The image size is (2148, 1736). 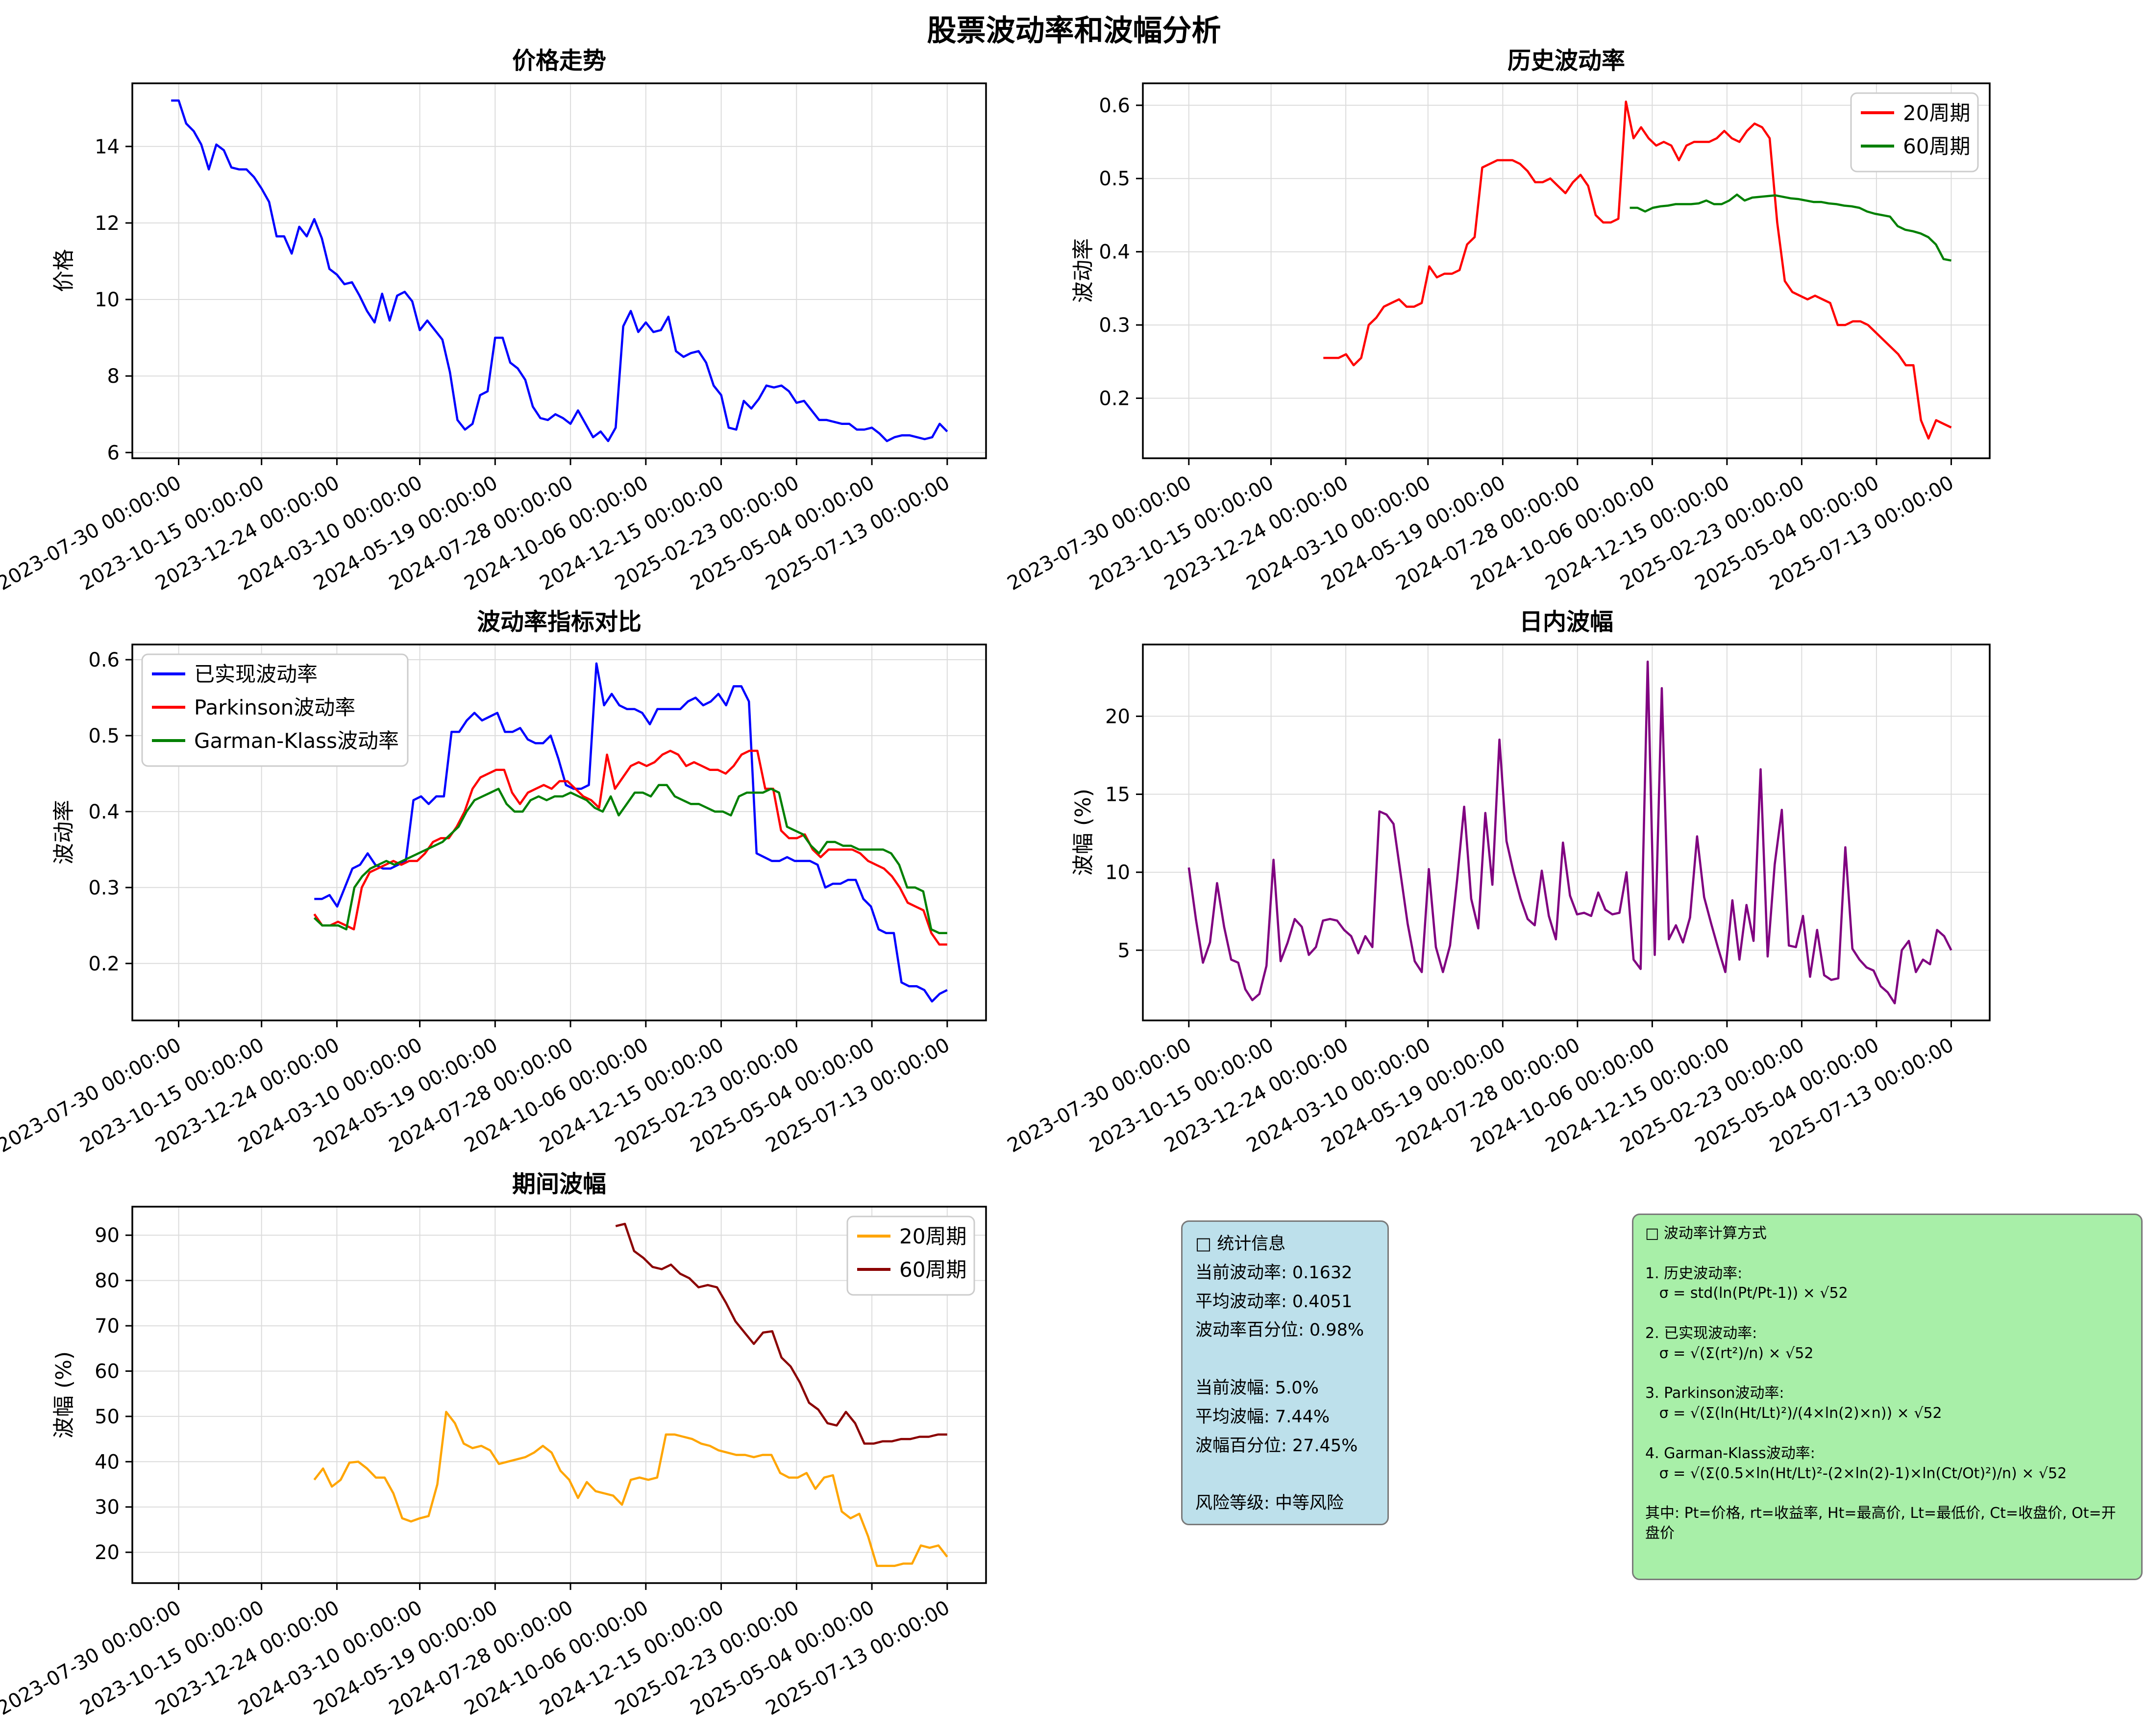 I want to click on svg-text: 50, so click(x=107, y=1417).